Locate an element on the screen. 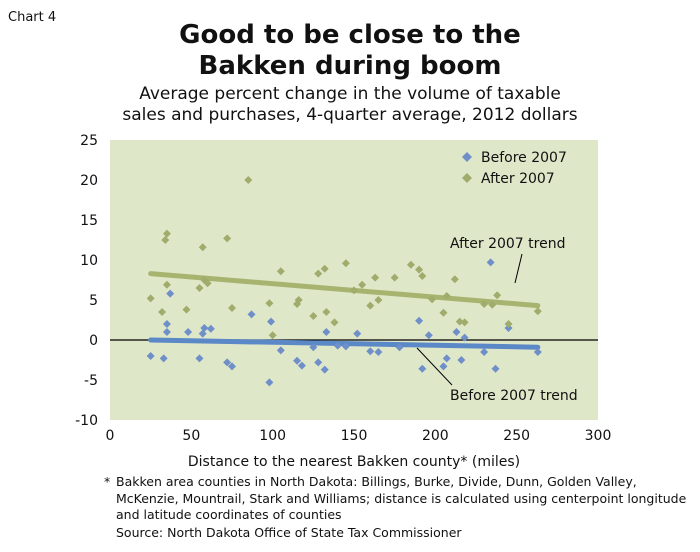 This screenshot has width=700, height=552. y-tick-label: -5 is located at coordinates (91, 381).